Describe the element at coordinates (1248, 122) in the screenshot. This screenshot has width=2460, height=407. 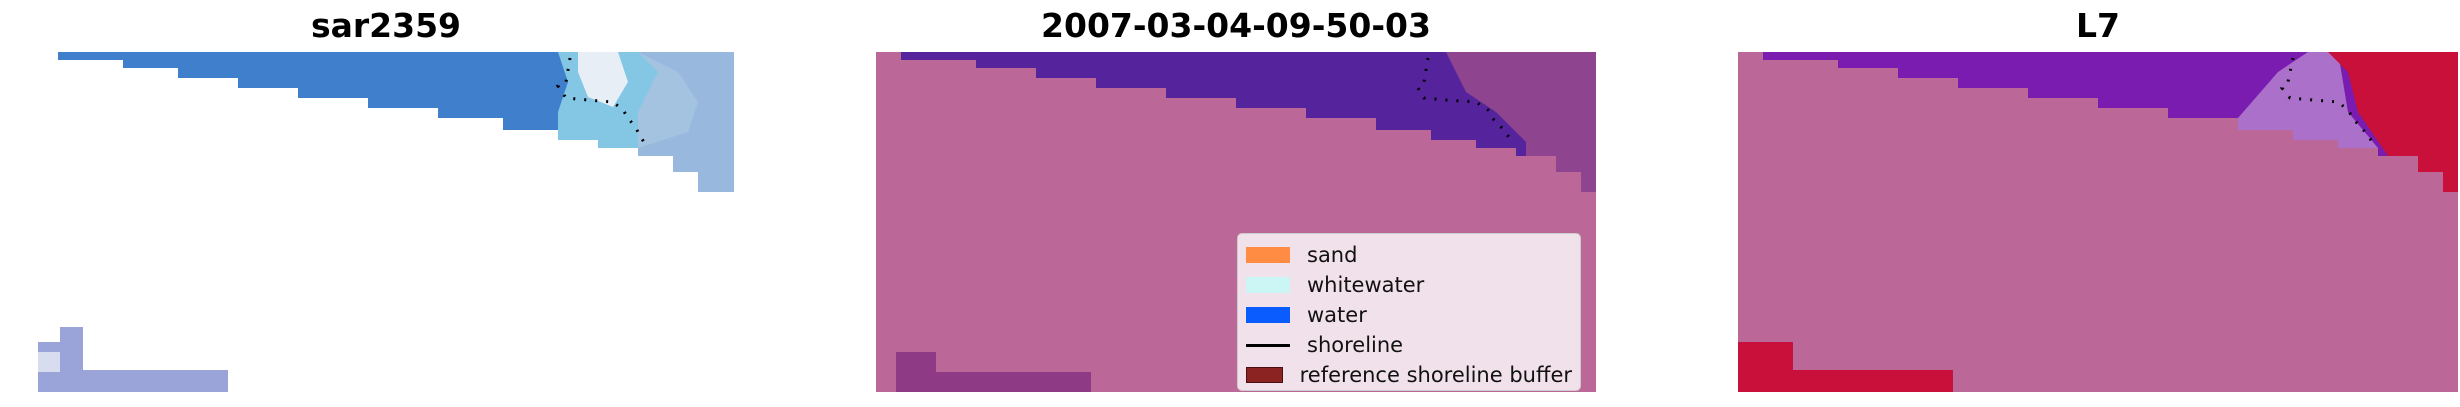
I see `water-overlay-area` at that location.